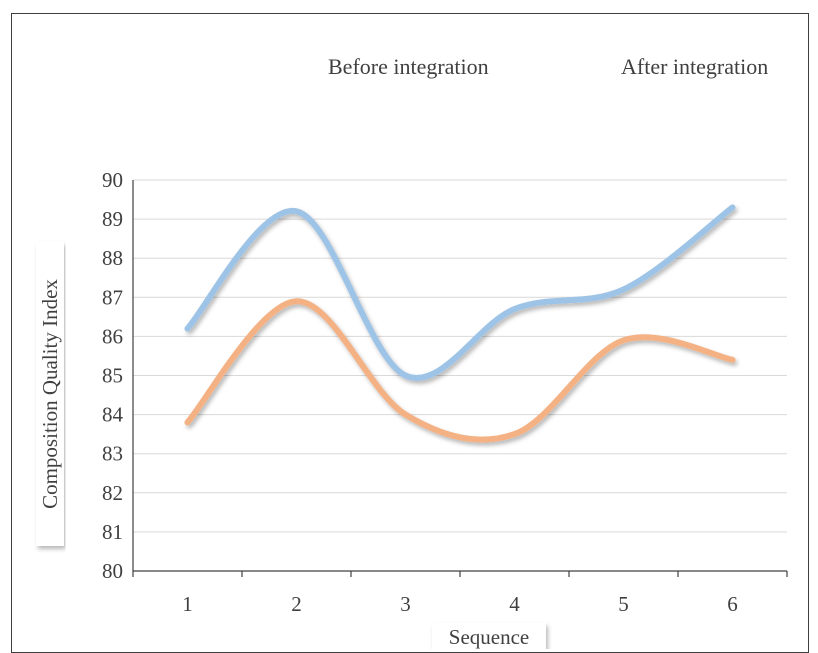 This screenshot has height=653, width=818. I want to click on legend-label: Before integration, so click(408, 66).